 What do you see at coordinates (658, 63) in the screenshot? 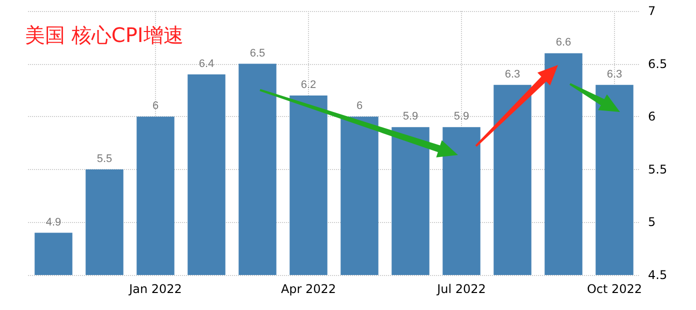
I see `y-tick-label: 6.5` at bounding box center [658, 63].